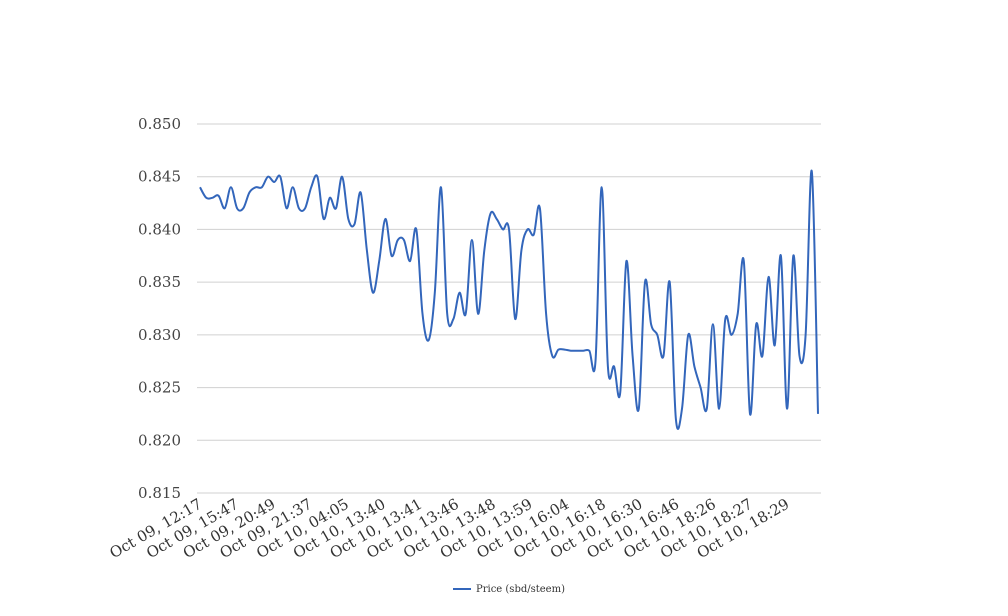 The width and height of the screenshot is (1008, 616). What do you see at coordinates (159, 308) in the screenshot?
I see `y-axis-ticks: 0.850 0.845 0.840 0.835 0.830 0.825 0.820 0.815` at bounding box center [159, 308].